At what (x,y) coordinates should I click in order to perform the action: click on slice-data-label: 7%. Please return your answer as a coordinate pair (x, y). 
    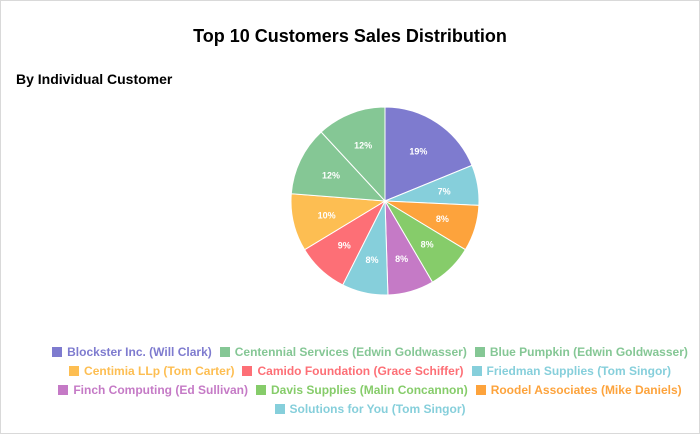
    Looking at the image, I should click on (444, 191).